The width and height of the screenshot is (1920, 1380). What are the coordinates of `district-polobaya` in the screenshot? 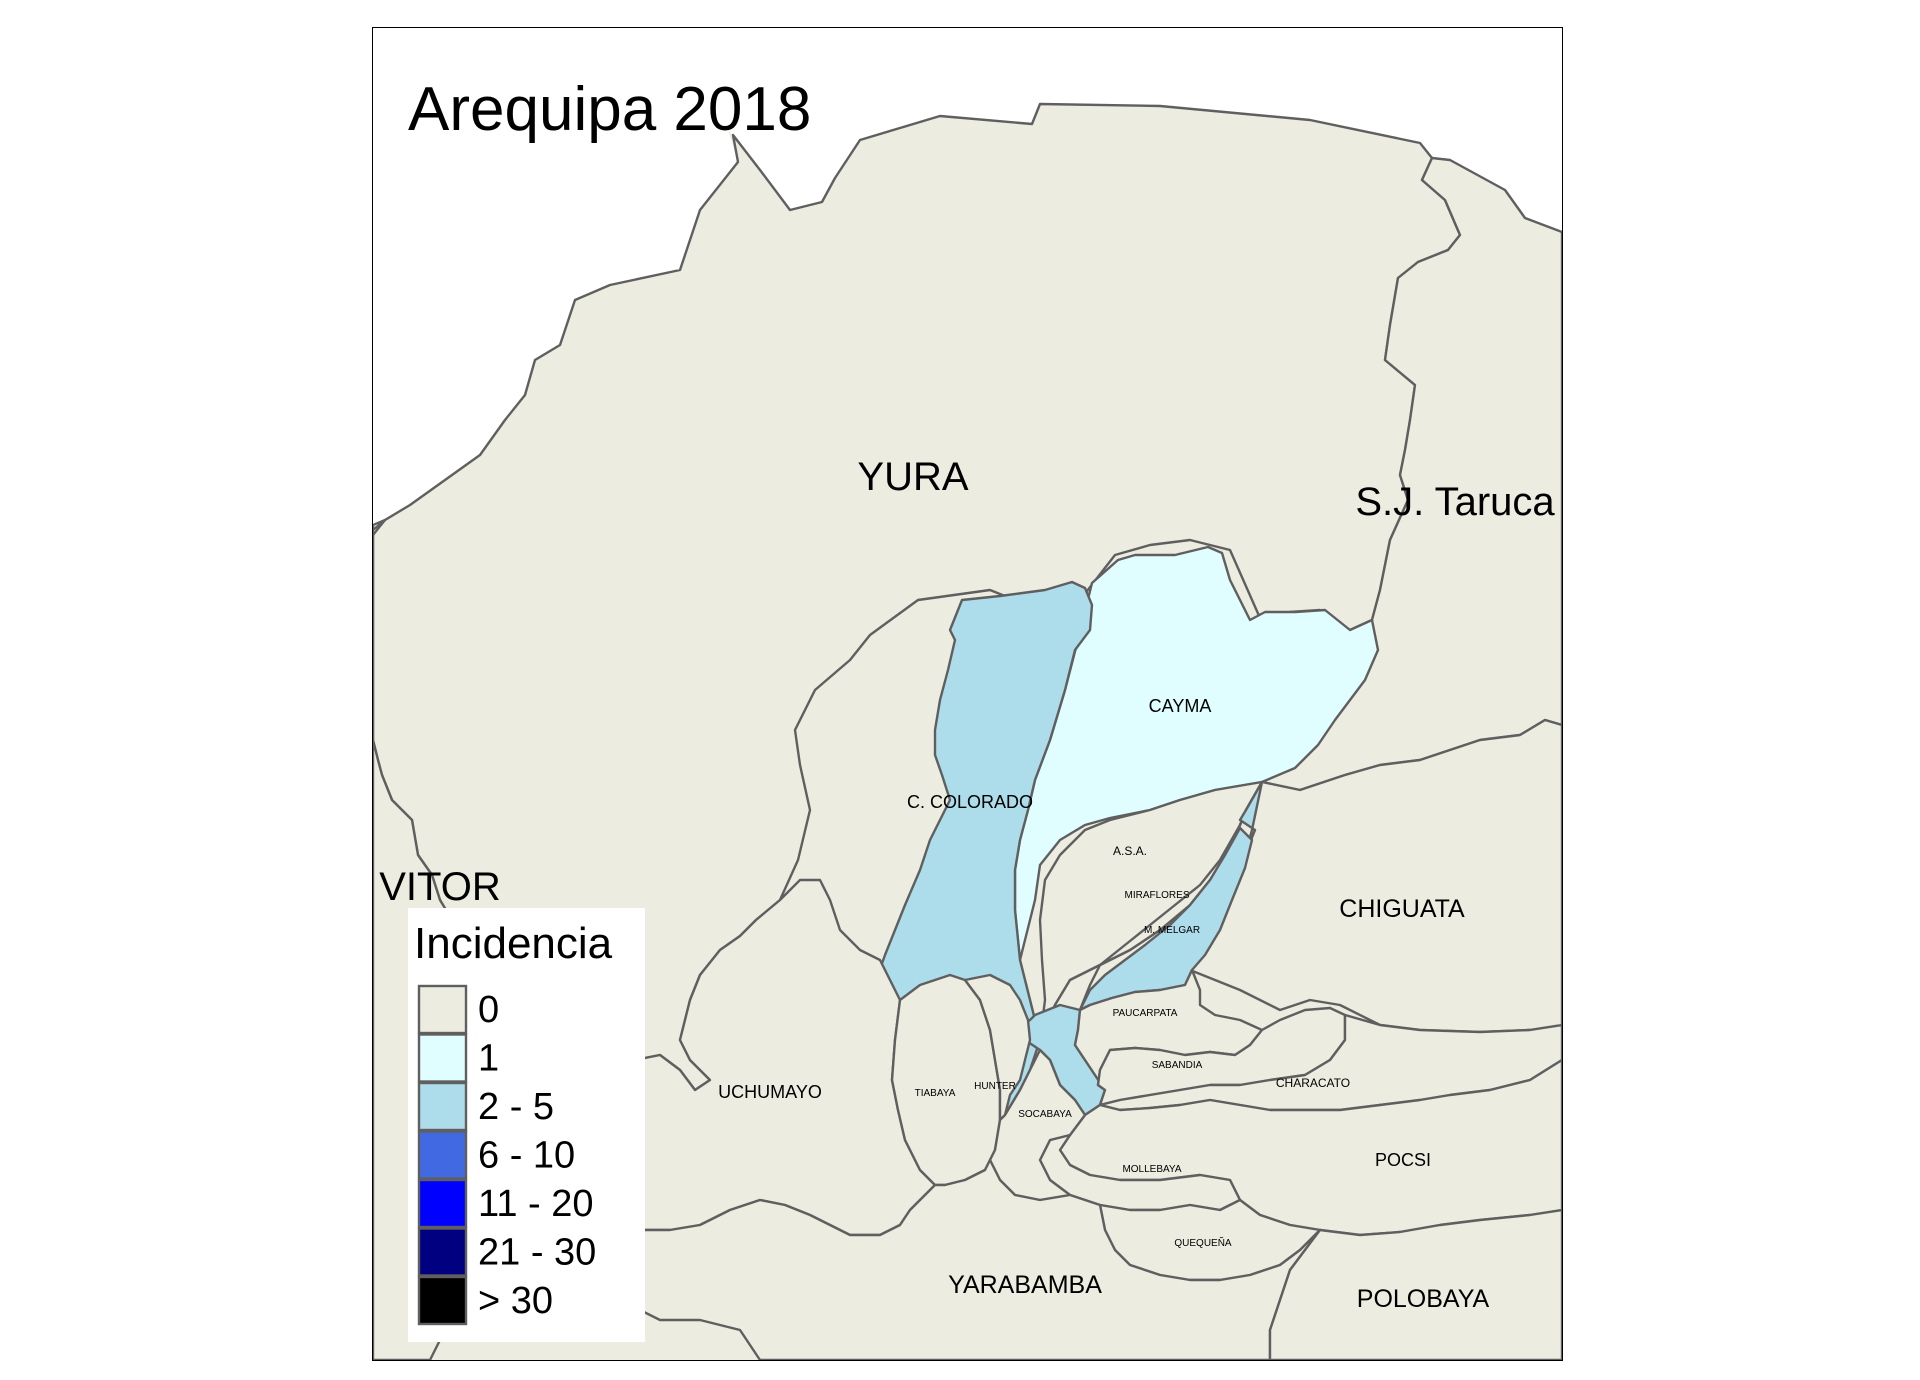 It's located at (1415, 1284).